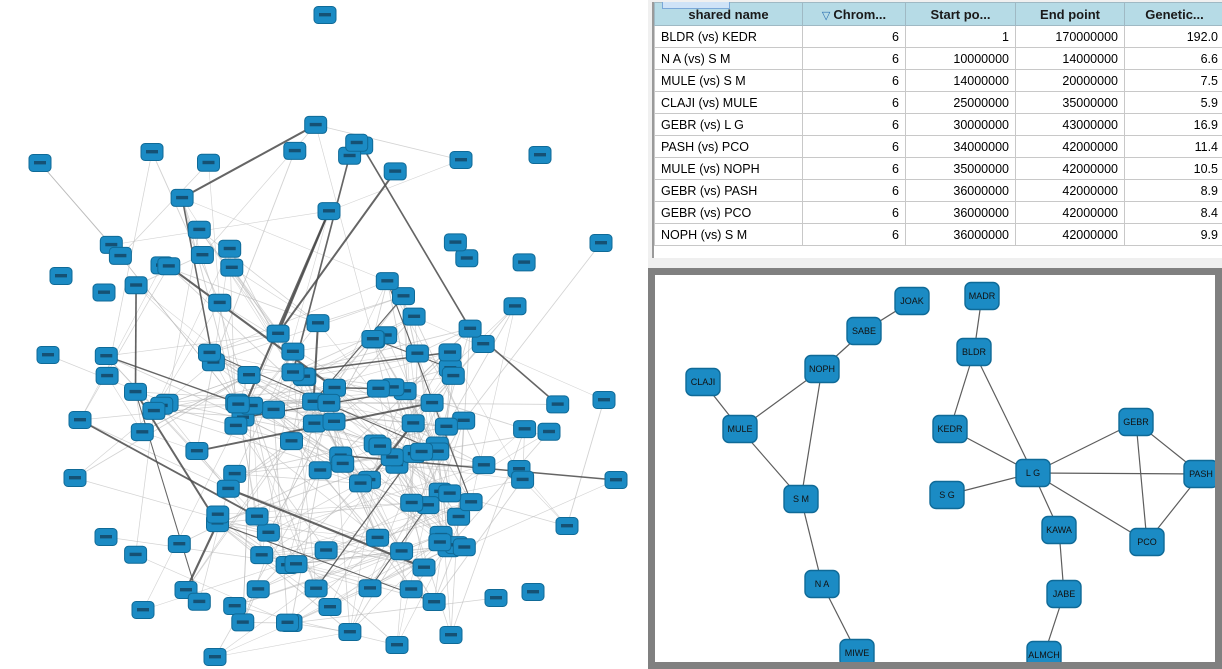 The height and width of the screenshot is (669, 1222). I want to click on column-header-end_point: End point, so click(1070, 14).